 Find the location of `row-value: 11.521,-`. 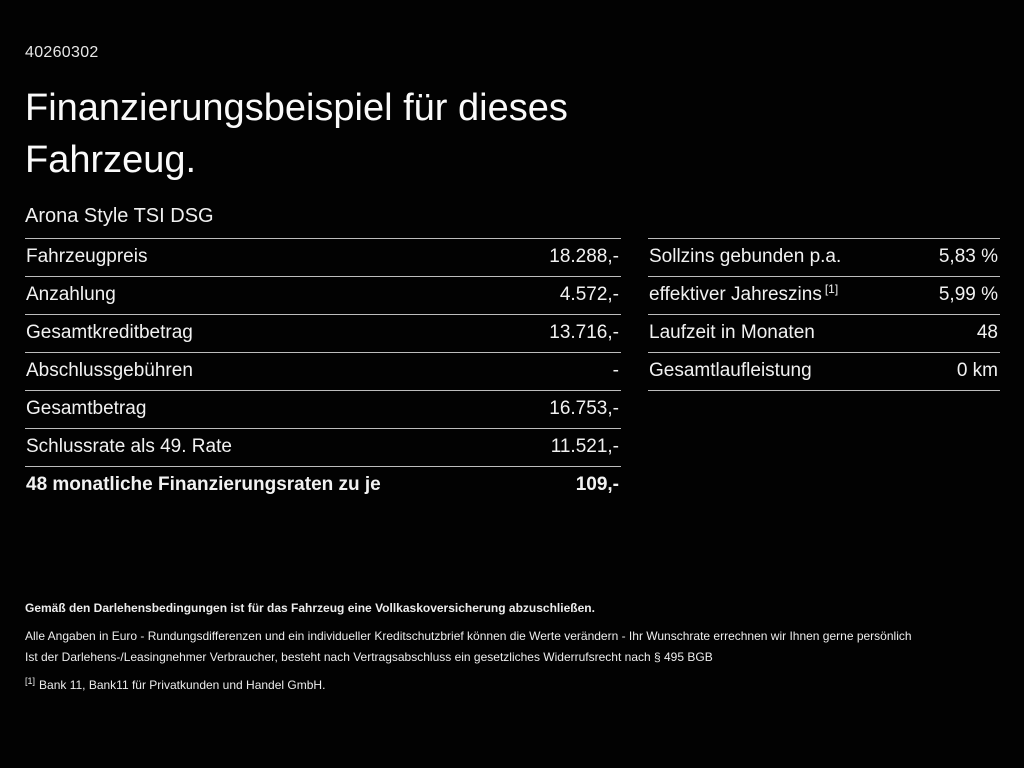

row-value: 11.521,- is located at coordinates (584, 446).